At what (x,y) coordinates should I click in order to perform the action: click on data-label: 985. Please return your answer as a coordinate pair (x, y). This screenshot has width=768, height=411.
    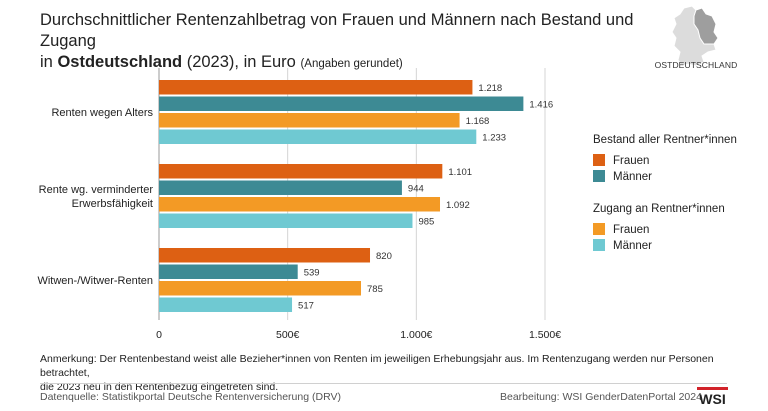
    Looking at the image, I should click on (426, 221).